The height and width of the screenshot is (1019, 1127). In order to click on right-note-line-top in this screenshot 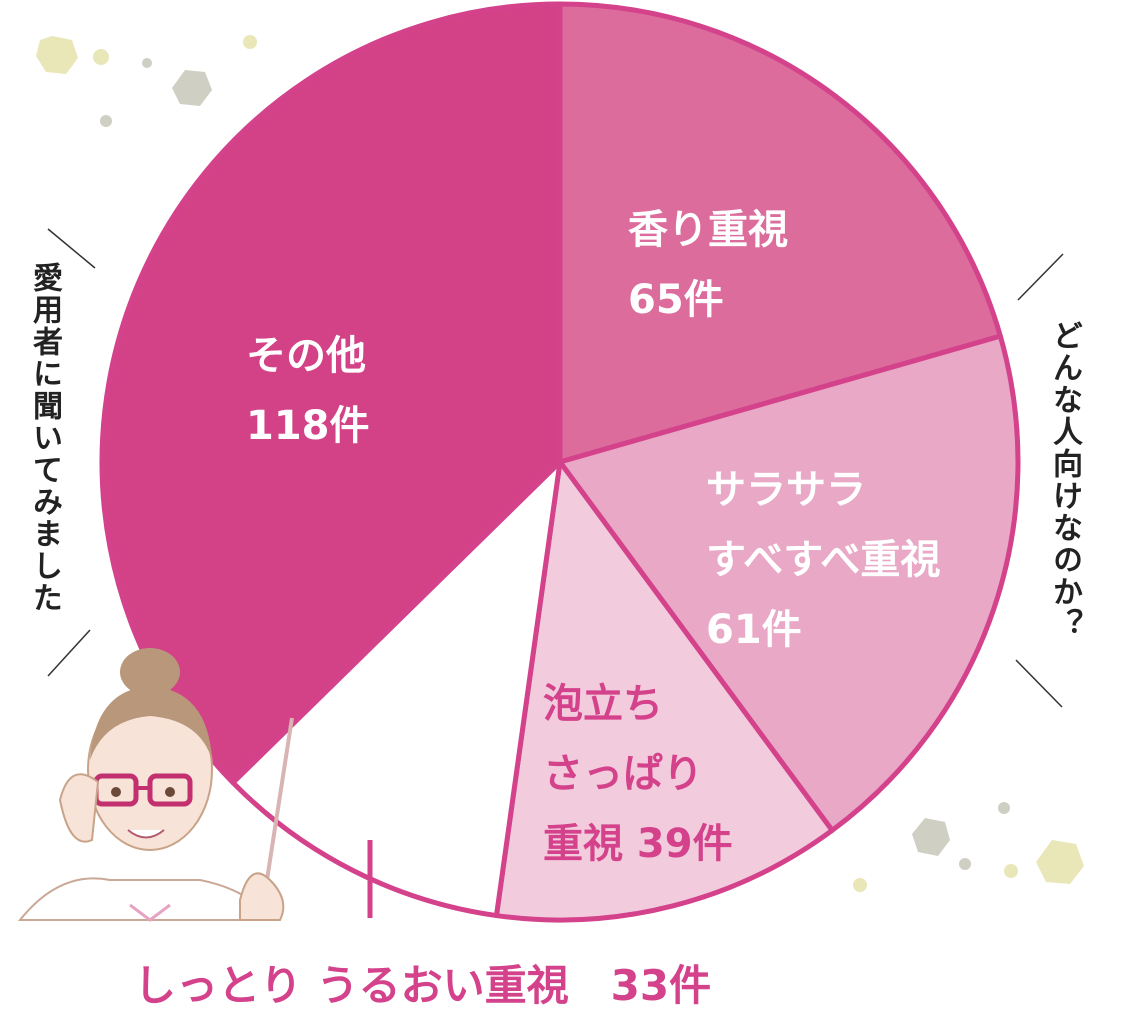, I will do `click(1040, 277)`.